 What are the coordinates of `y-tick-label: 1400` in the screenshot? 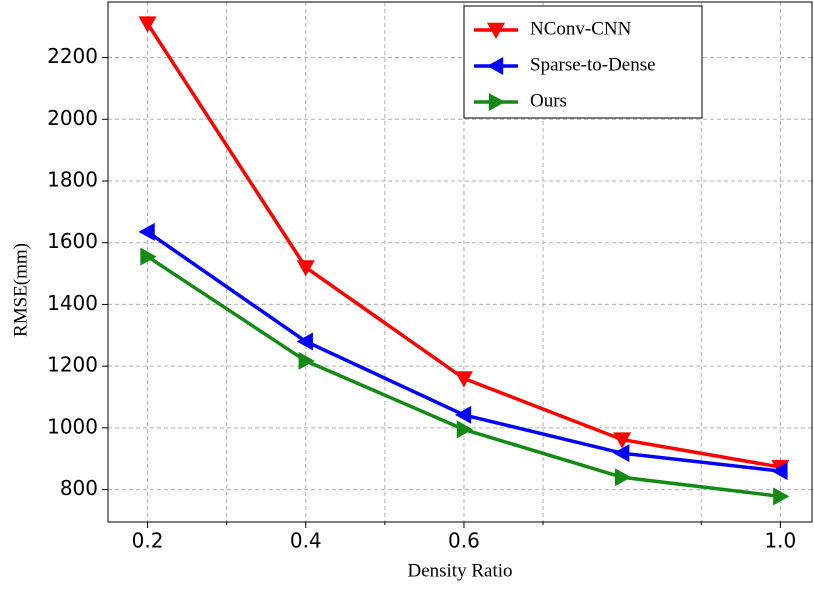 It's located at (72, 303).